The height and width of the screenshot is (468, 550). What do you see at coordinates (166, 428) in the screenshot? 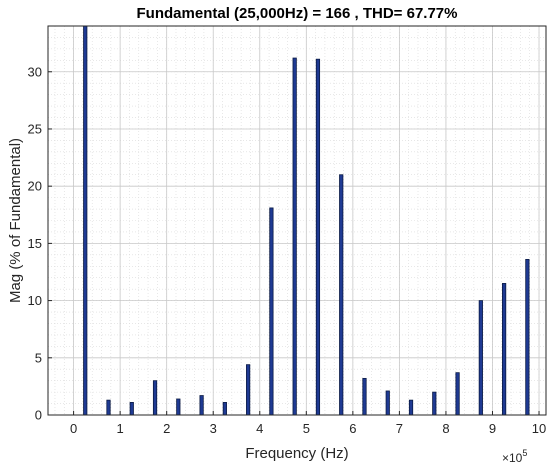
I see `x-tick-label: 2` at bounding box center [166, 428].